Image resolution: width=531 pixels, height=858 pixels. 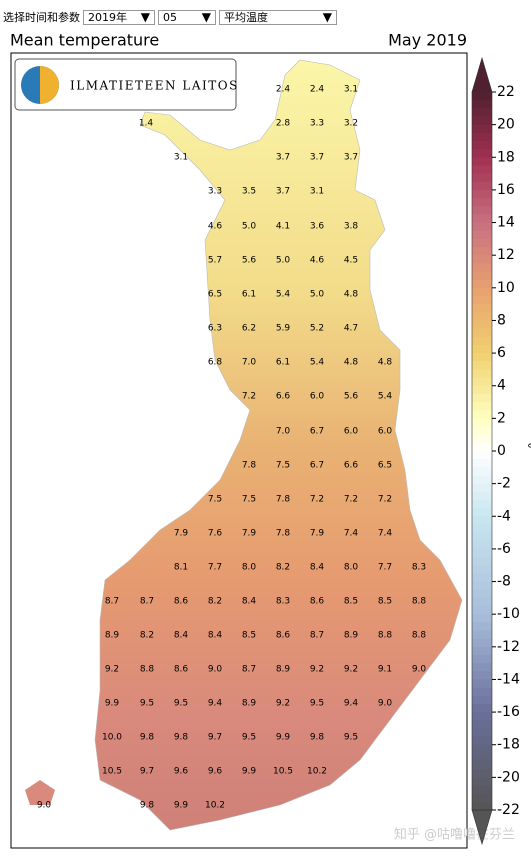 What do you see at coordinates (317, 227) in the screenshot?
I see `station-value: 3.6` at bounding box center [317, 227].